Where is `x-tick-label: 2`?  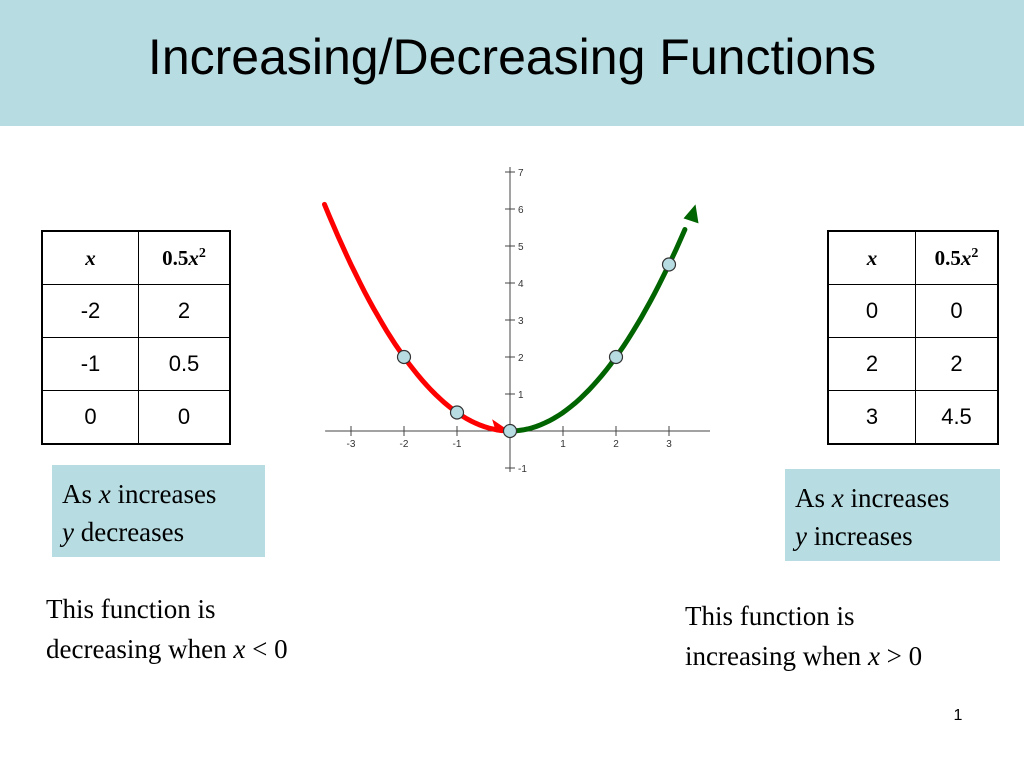 x-tick-label: 2 is located at coordinates (616, 444).